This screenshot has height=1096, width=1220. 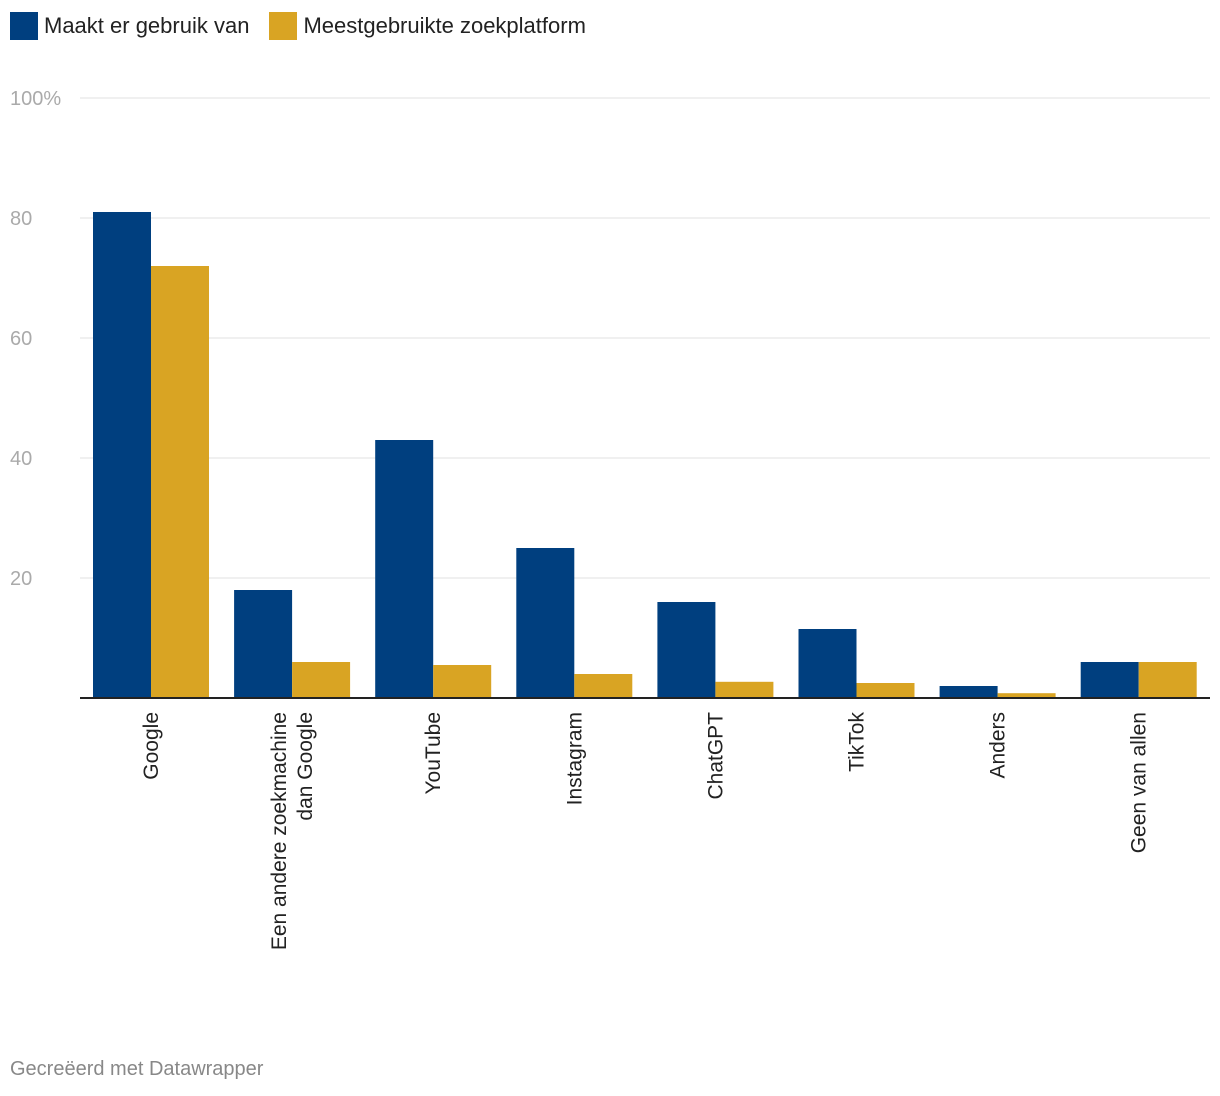 What do you see at coordinates (147, 25) in the screenshot?
I see `legend-label: Maakt er gebruik van` at bounding box center [147, 25].